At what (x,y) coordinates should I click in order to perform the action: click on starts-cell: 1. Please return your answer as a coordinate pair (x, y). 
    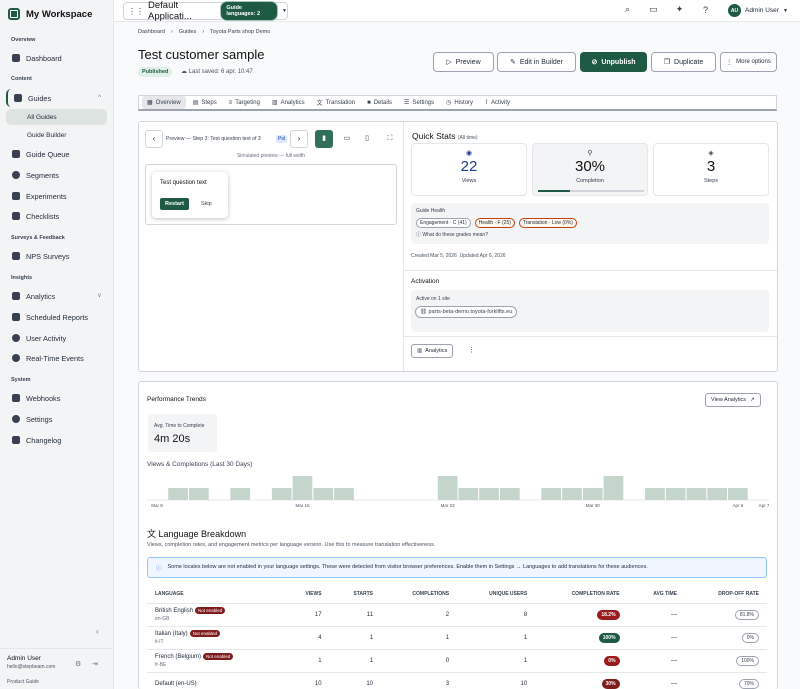
    Looking at the image, I should click on (355, 637).